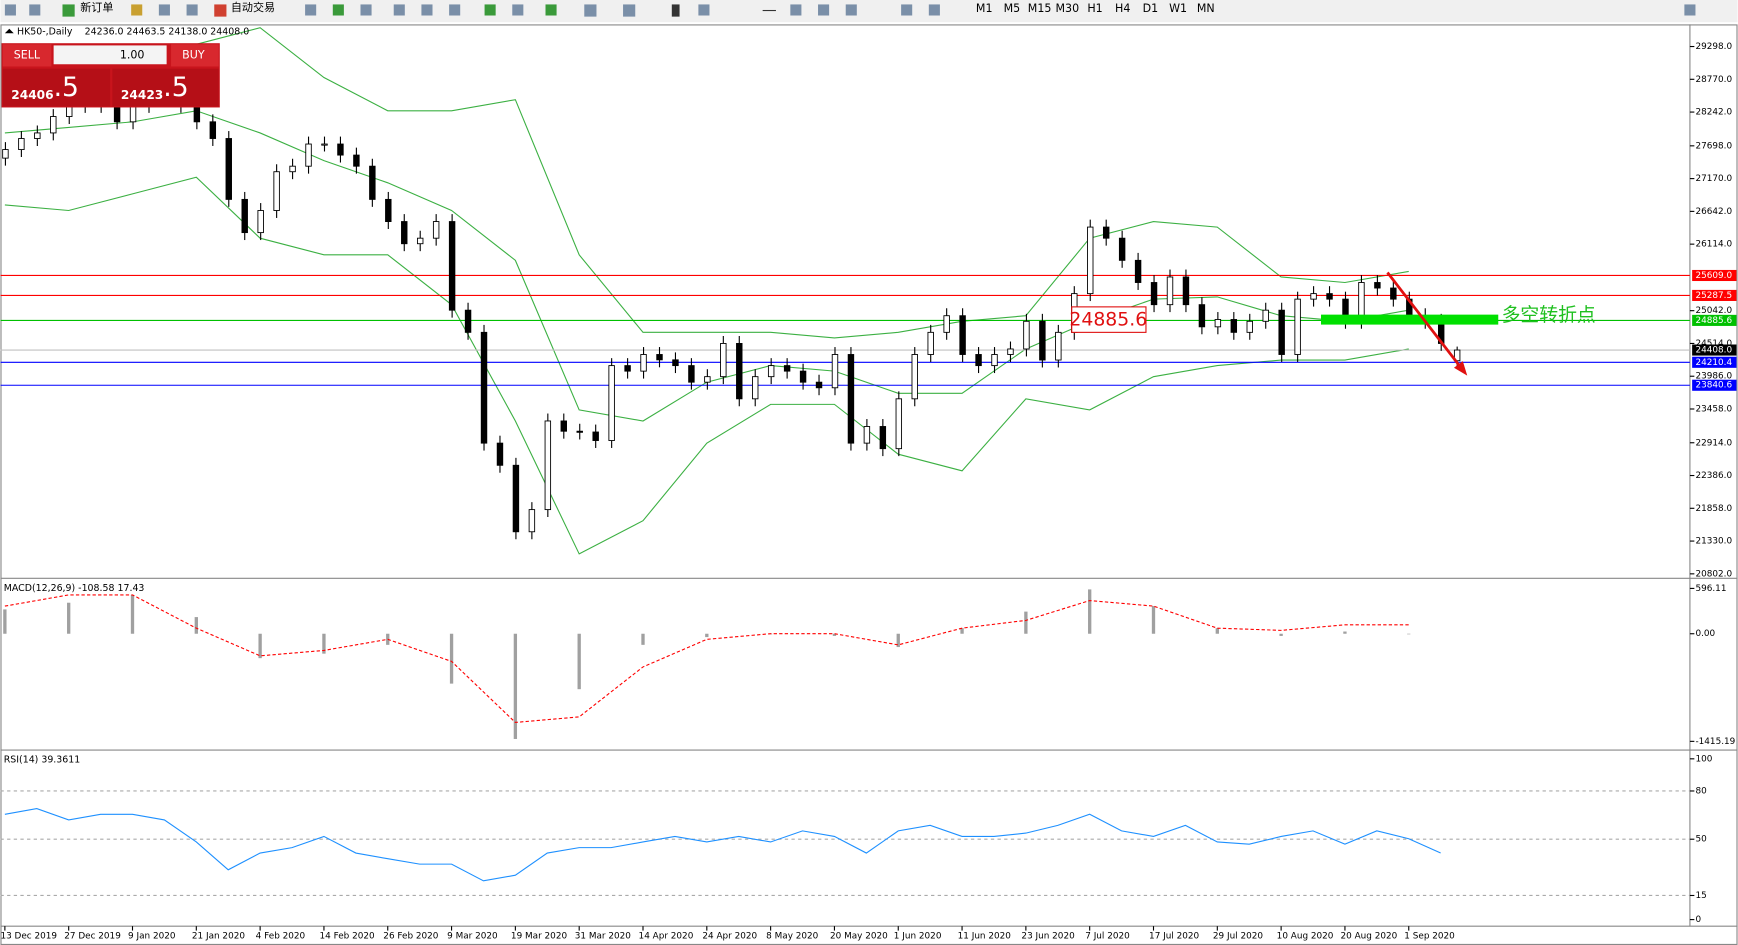 This screenshot has width=1738, height=945. I want to click on timeframe-button: H4, so click(1122, 8).